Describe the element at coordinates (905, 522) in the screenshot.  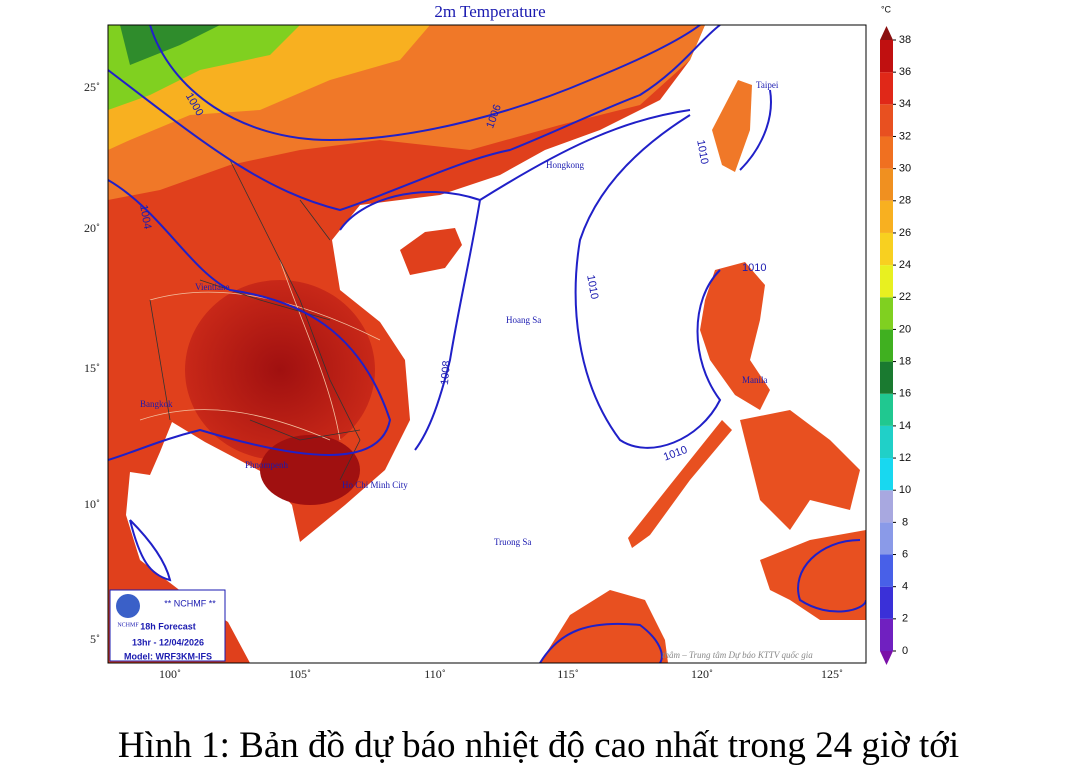
I see `colorbar-tick-label: 8` at that location.